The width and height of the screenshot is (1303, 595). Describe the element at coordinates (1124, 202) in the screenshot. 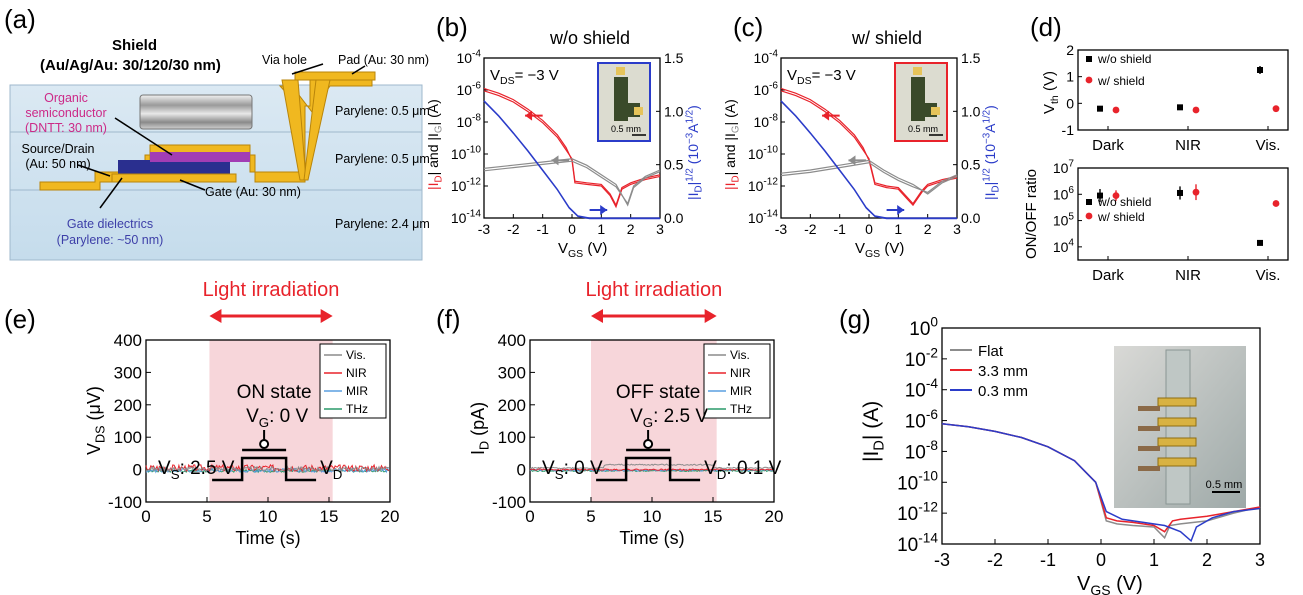

I see `panel-d-bottom-legend-label: w/o shield` at that location.